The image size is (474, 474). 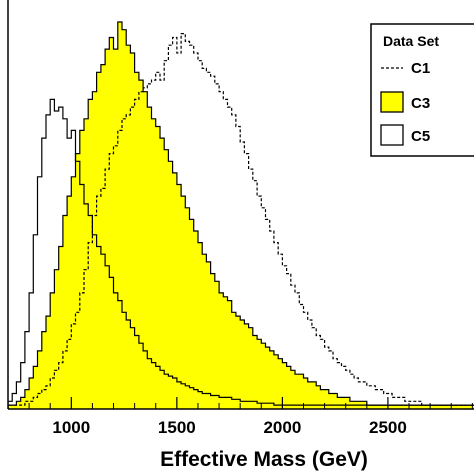 I want to click on legend: Data Set C1 C3 C5, so click(x=422, y=90).